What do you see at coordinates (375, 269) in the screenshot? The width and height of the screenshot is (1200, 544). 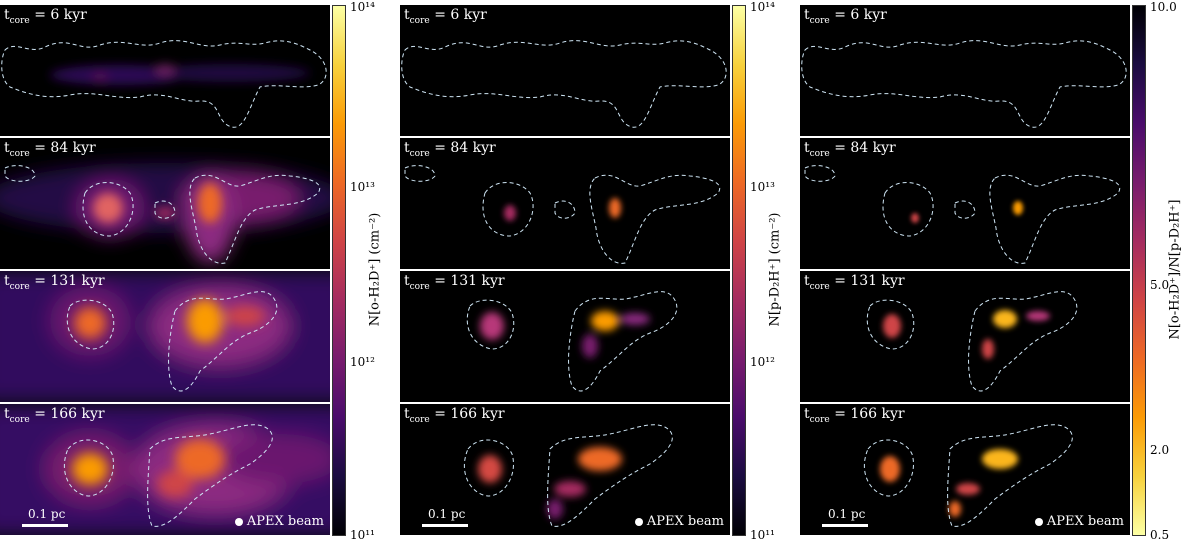 I see `colorbar-label: N[o-H₂D⁺] (cm⁻²)` at bounding box center [375, 269].